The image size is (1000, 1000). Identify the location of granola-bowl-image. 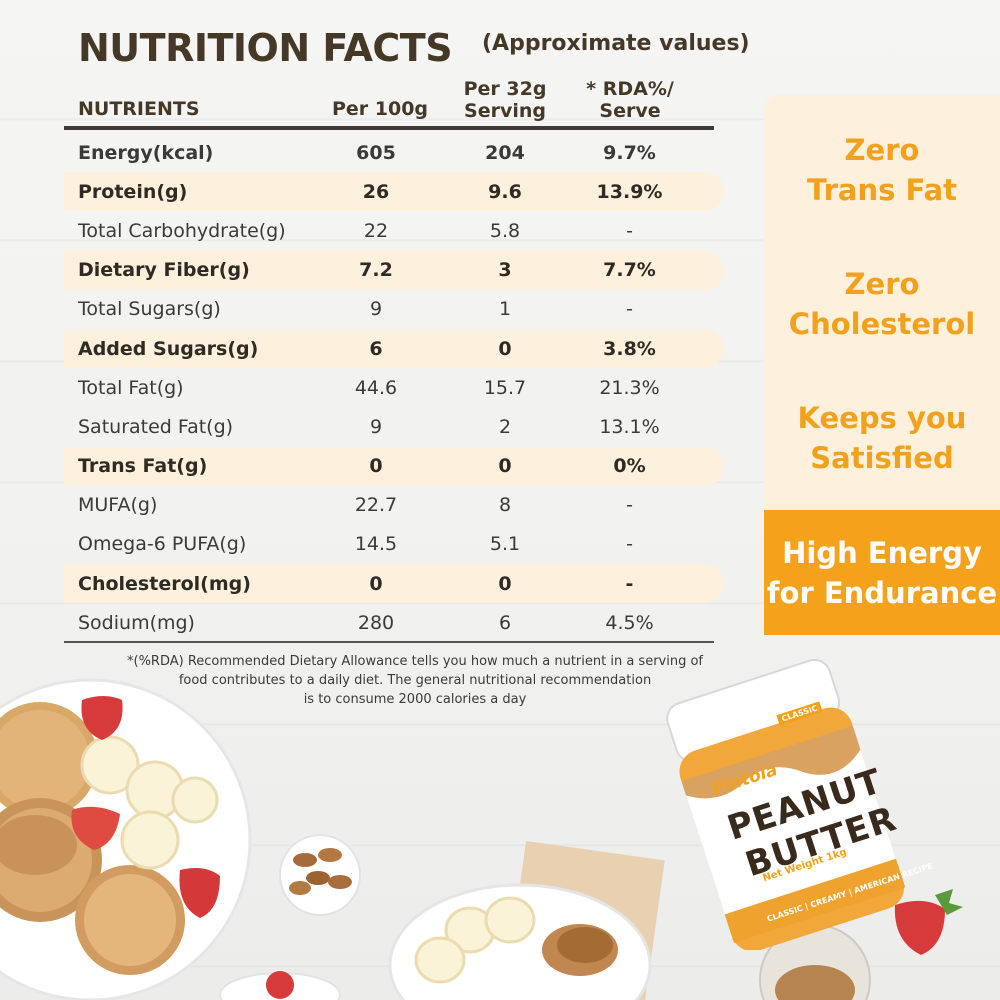
(520, 941).